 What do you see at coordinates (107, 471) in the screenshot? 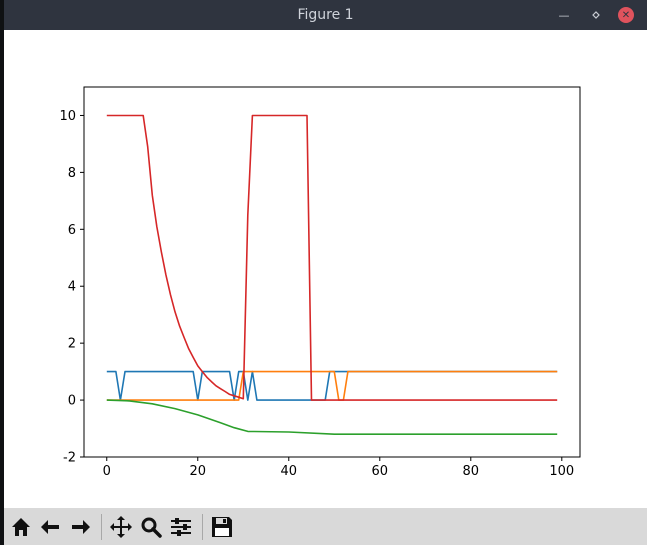
I see `x-tick-label: 0` at bounding box center [107, 471].